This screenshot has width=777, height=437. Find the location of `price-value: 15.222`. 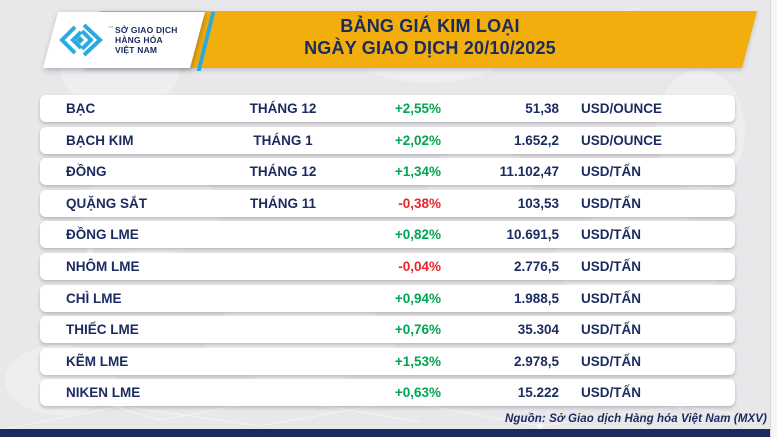

price-value: 15.222 is located at coordinates (538, 393).